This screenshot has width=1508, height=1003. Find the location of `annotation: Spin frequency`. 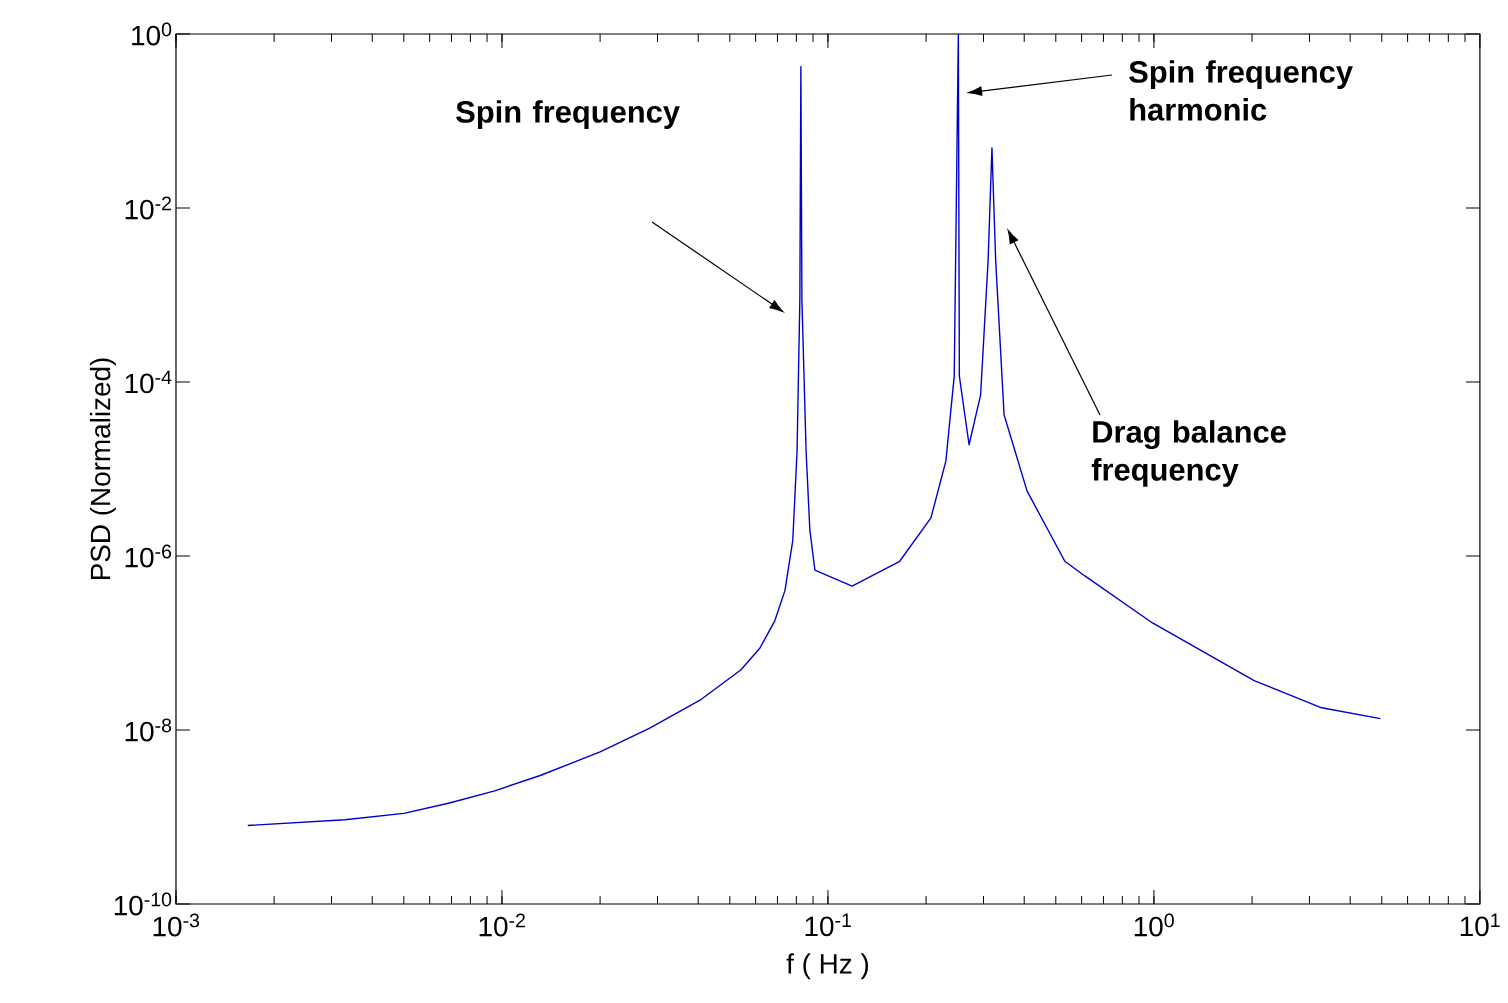

annotation: Spin frequency is located at coordinates (568, 114).